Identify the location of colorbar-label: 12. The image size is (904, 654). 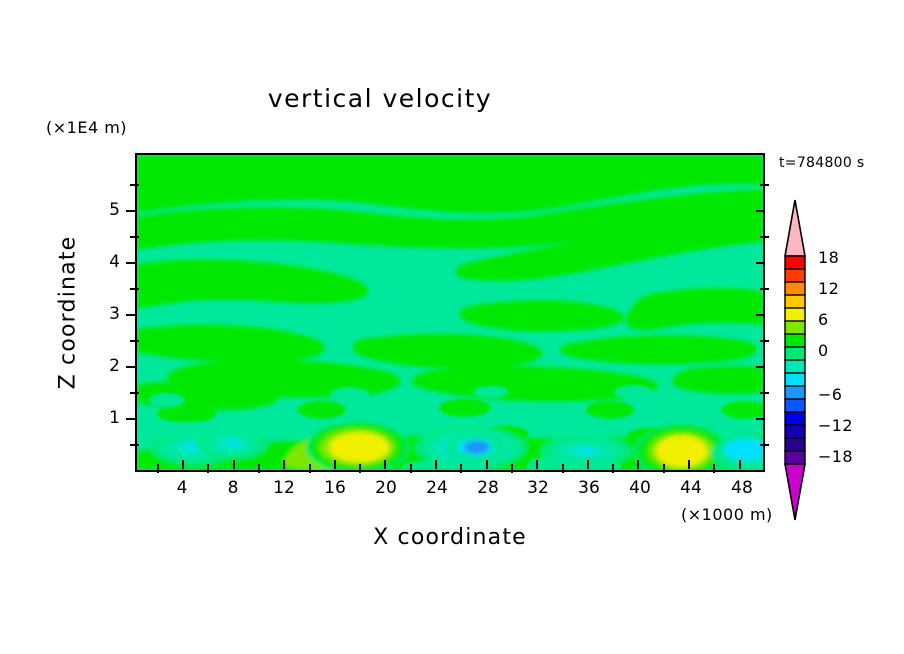
(829, 288).